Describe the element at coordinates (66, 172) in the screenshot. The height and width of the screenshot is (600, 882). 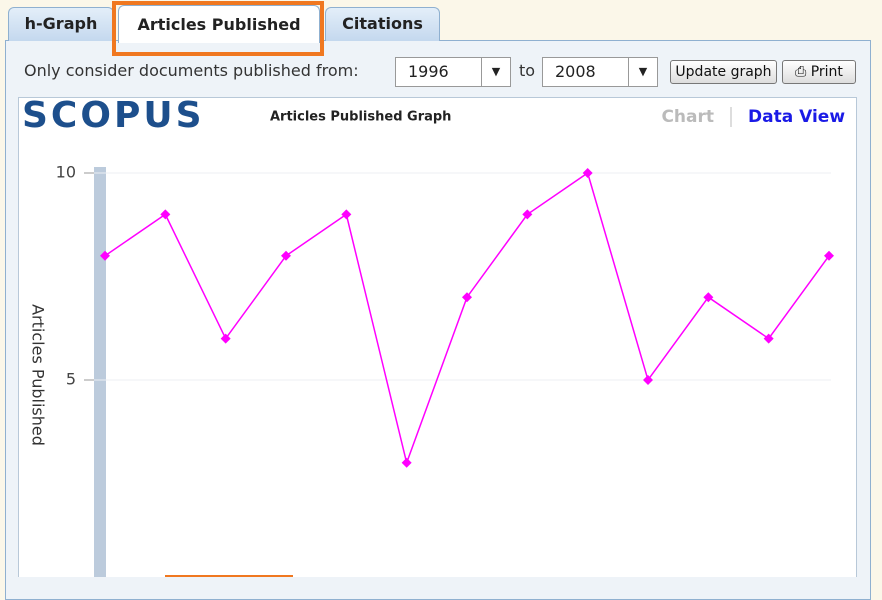
I see `y-tick-label: 10` at that location.